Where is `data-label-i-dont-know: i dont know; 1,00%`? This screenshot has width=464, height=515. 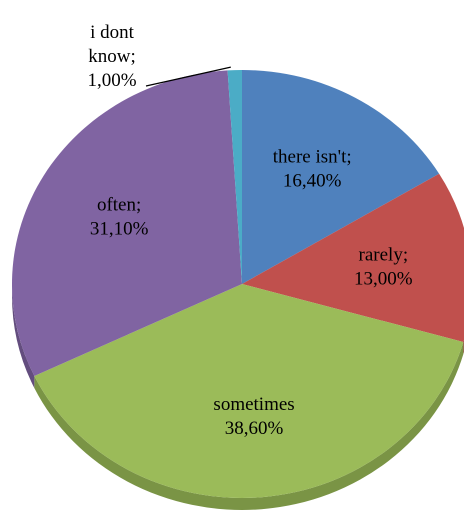
data-label-i-dont-know: i dont know; 1,00% is located at coordinates (111, 56).